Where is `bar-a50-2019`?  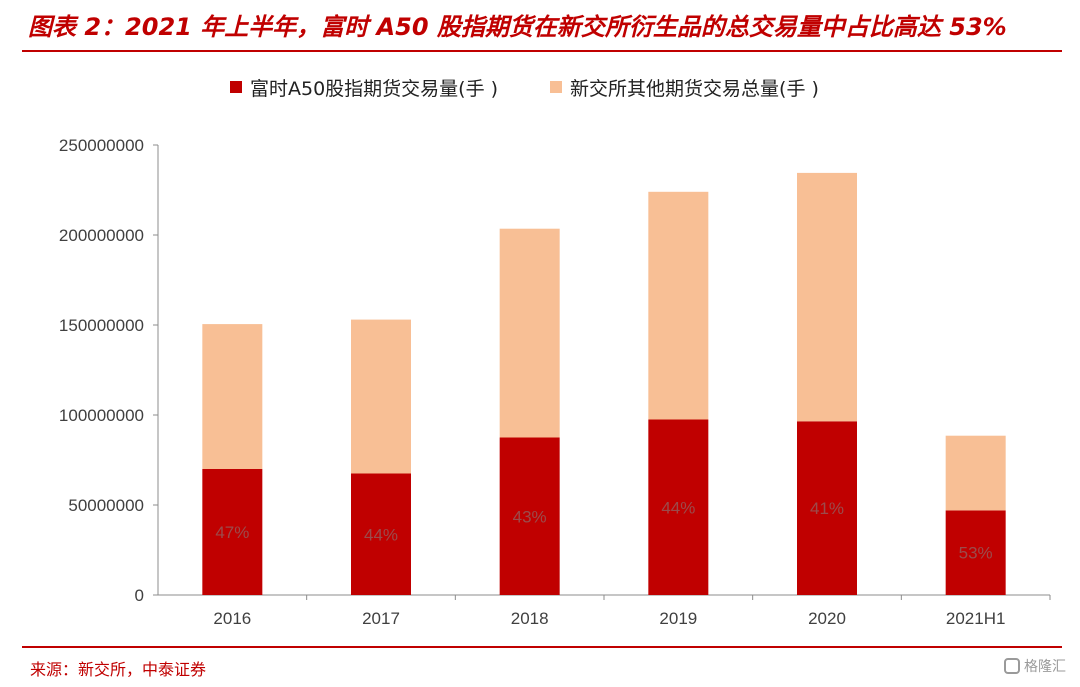
bar-a50-2019 is located at coordinates (678, 507).